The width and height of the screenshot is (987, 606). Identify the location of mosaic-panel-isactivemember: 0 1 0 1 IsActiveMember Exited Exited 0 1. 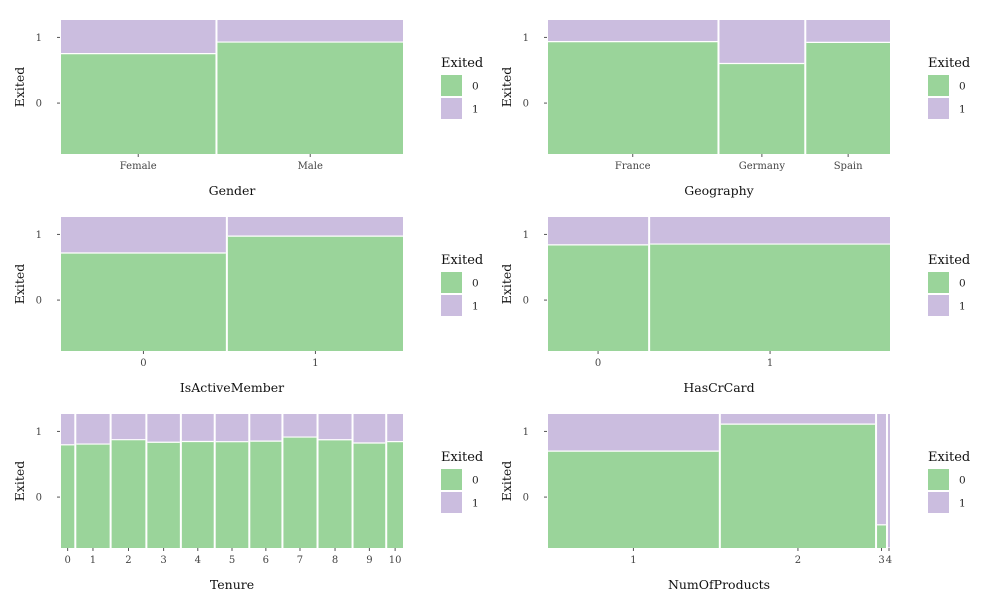
(247, 306).